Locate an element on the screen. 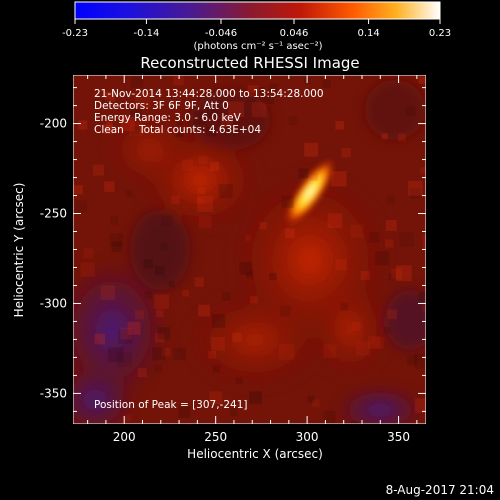  info-detectors: Detectors: 3F 6F 9F, Att 0 is located at coordinates (161, 106).